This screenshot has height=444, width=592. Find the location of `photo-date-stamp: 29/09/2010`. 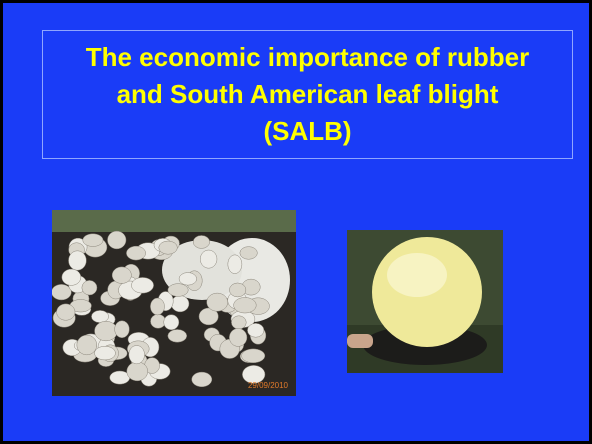

photo-date-stamp: 29/09/2010 is located at coordinates (268, 385).